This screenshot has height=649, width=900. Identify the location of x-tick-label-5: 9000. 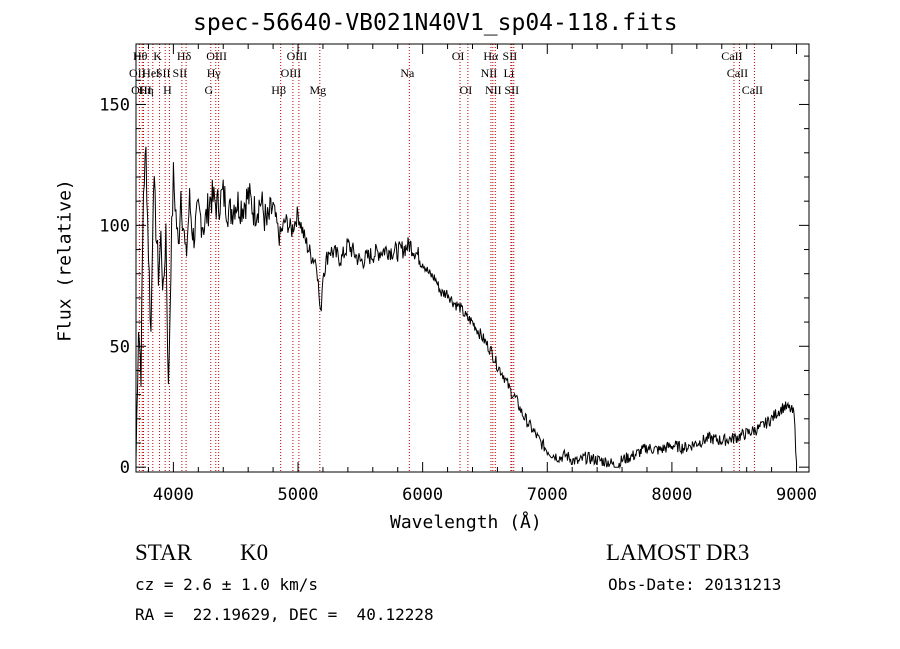
(796, 495).